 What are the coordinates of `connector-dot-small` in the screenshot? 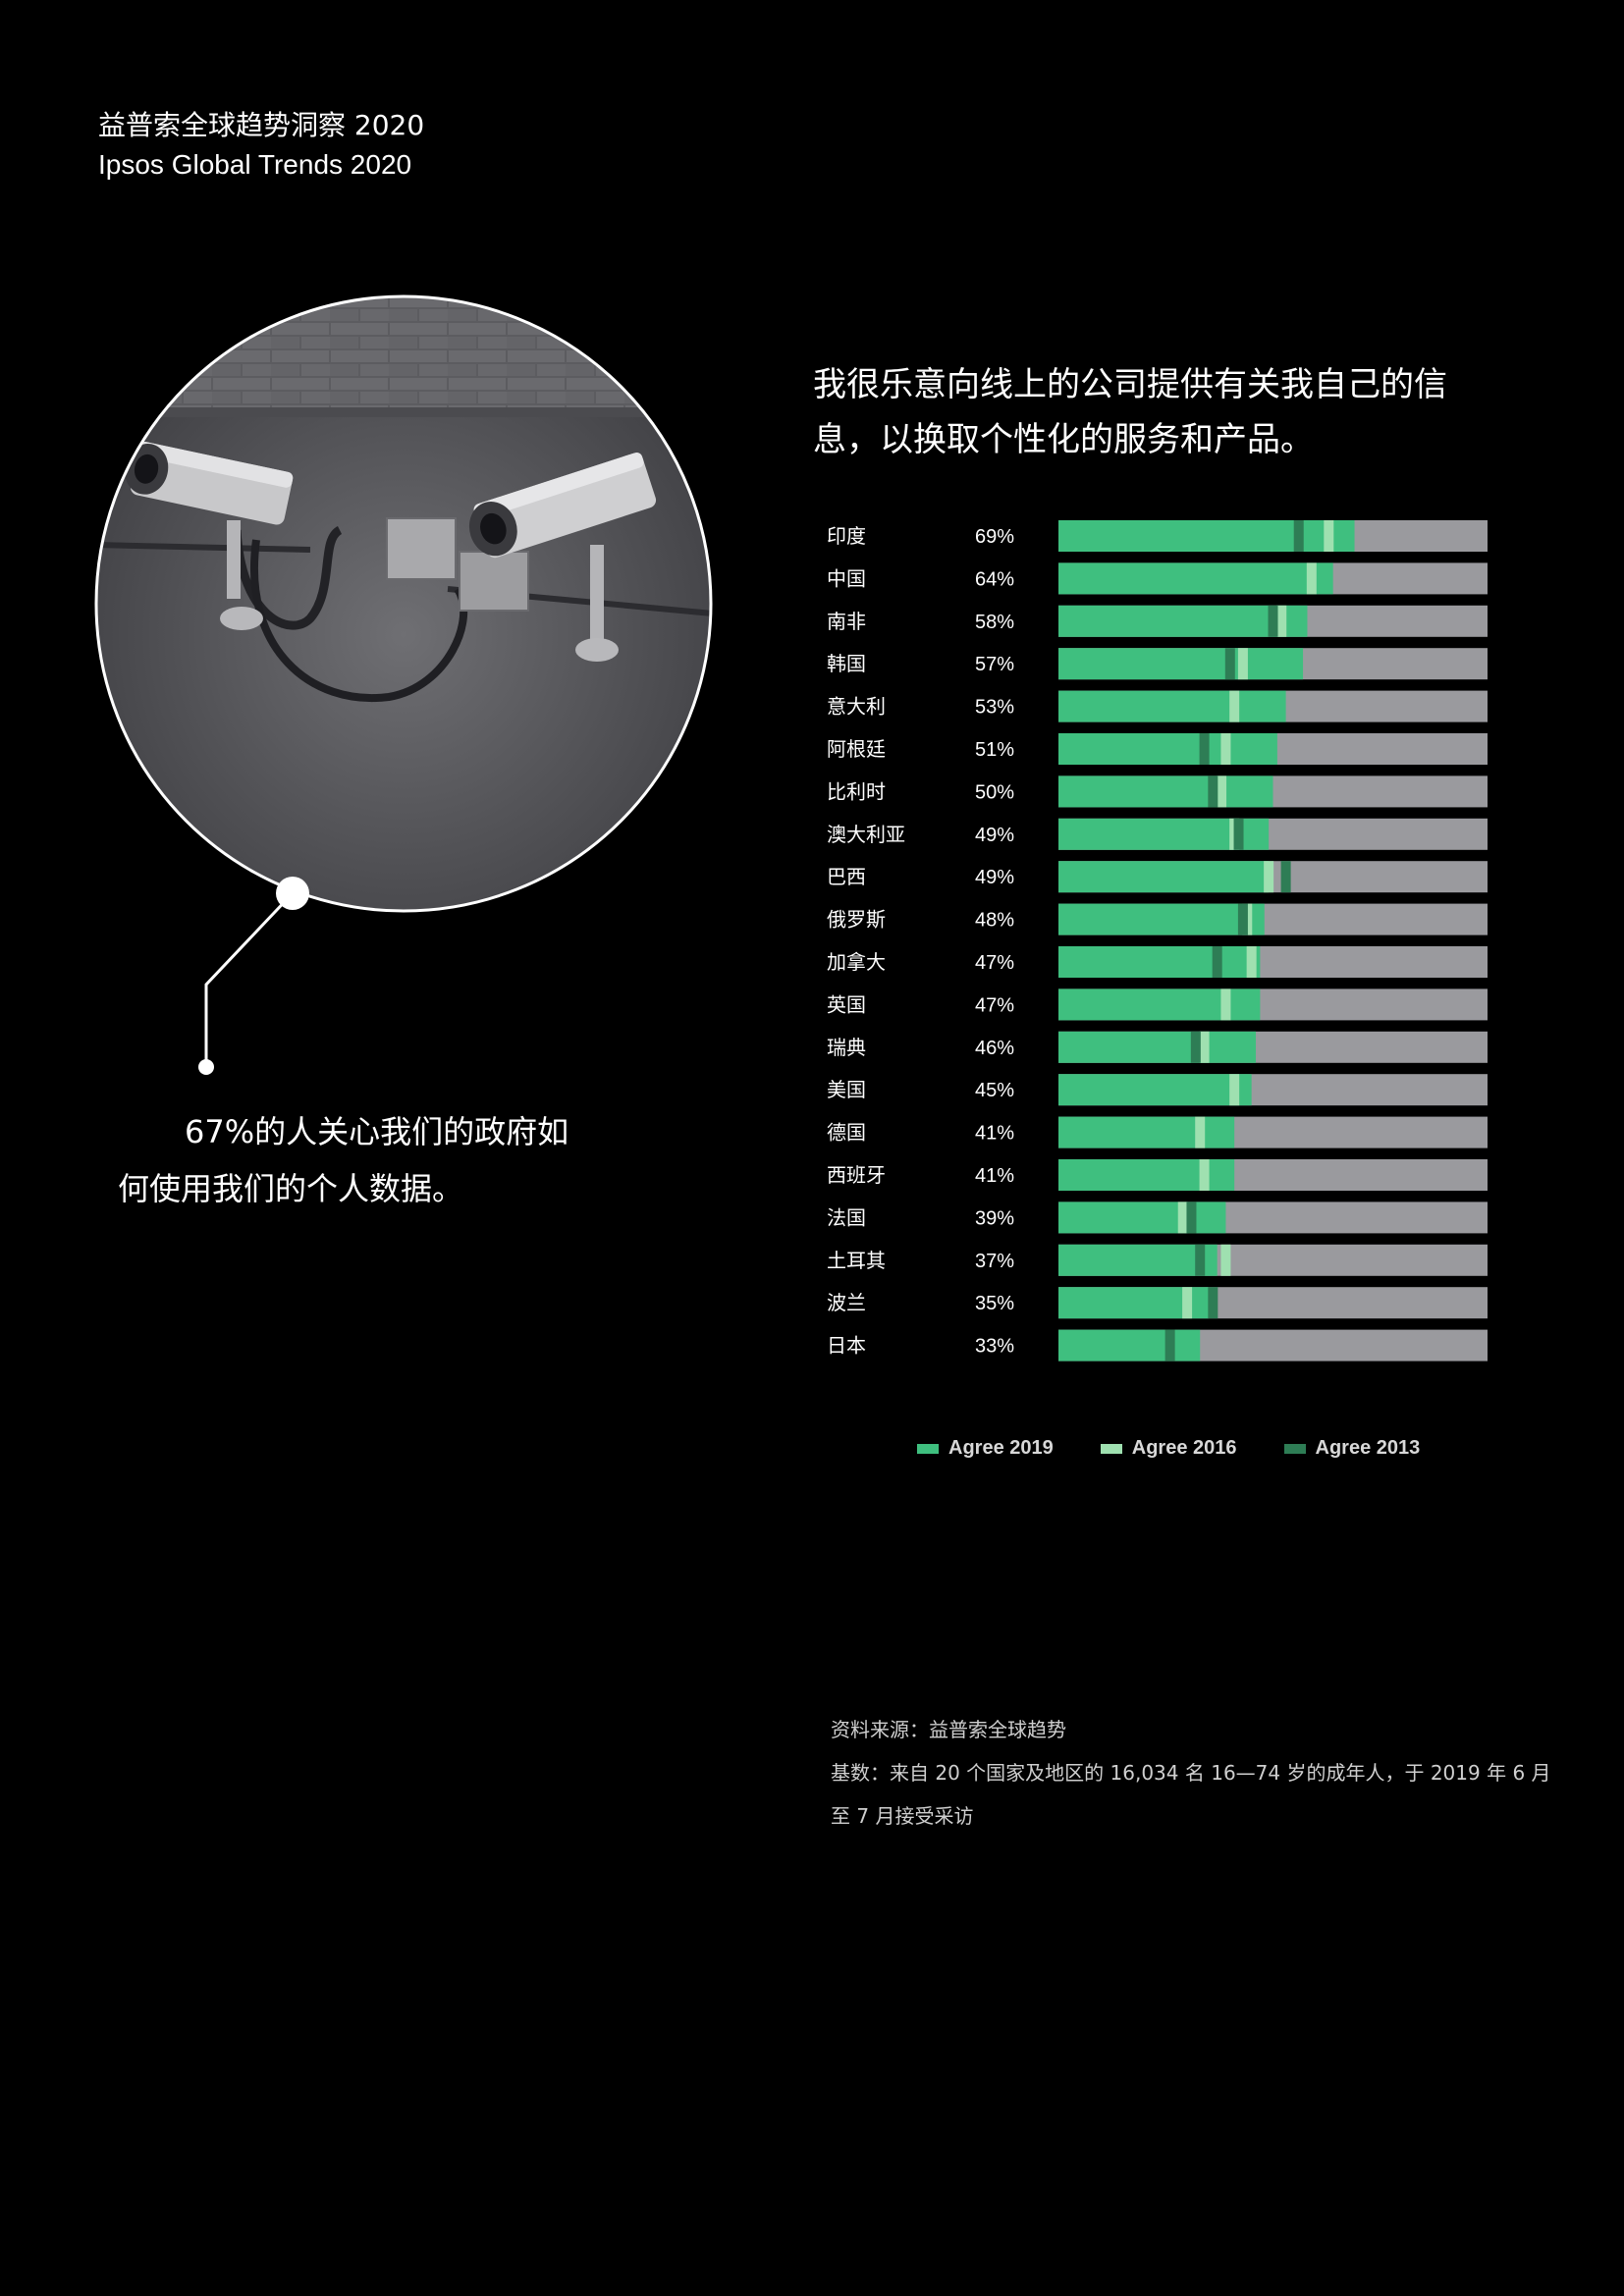 It's located at (206, 1067).